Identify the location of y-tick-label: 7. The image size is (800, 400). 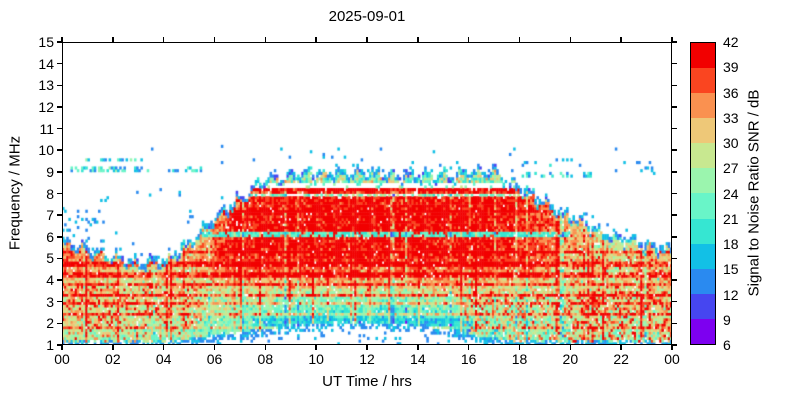
(50, 215).